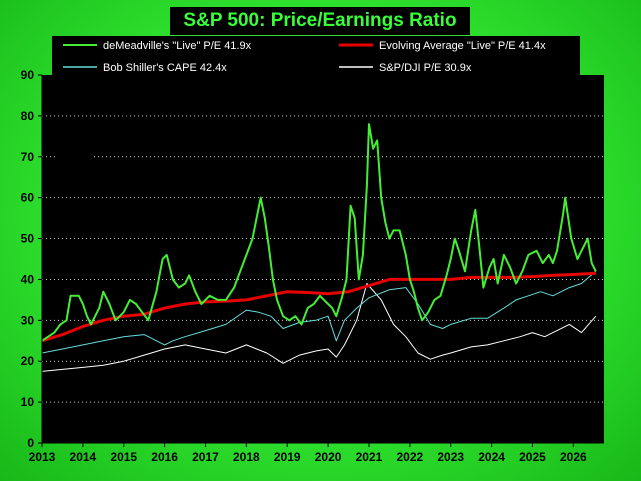  I want to click on legend-box, so click(316, 59).